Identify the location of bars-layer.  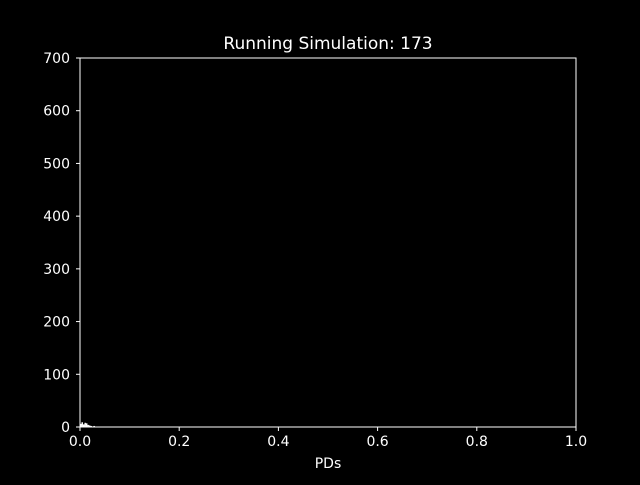
(87, 424).